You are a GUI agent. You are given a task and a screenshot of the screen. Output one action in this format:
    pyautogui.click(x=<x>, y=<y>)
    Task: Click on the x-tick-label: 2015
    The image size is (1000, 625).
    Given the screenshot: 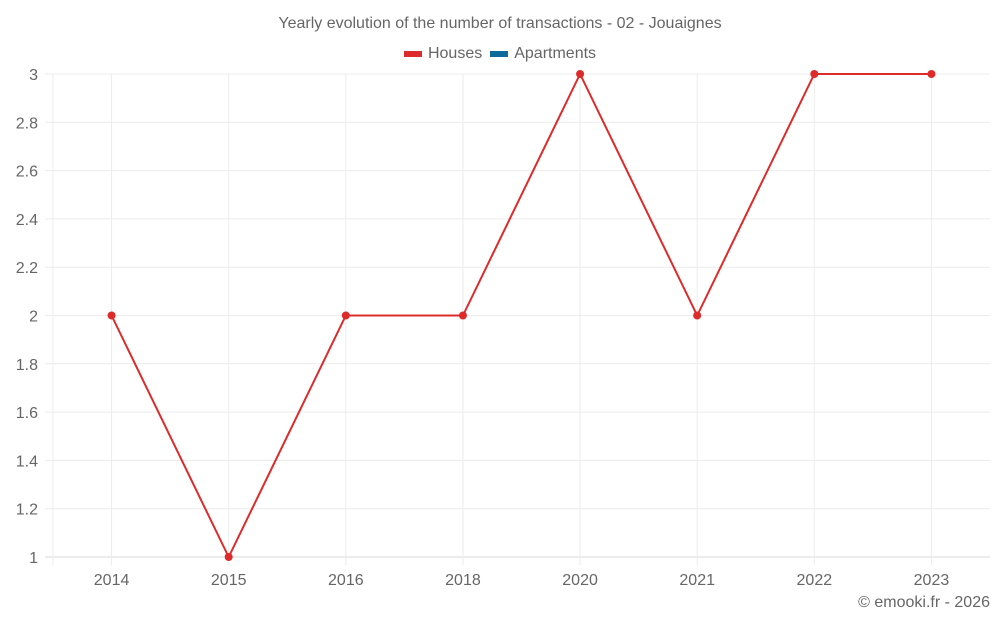 What is the action you would take?
    pyautogui.click(x=229, y=580)
    